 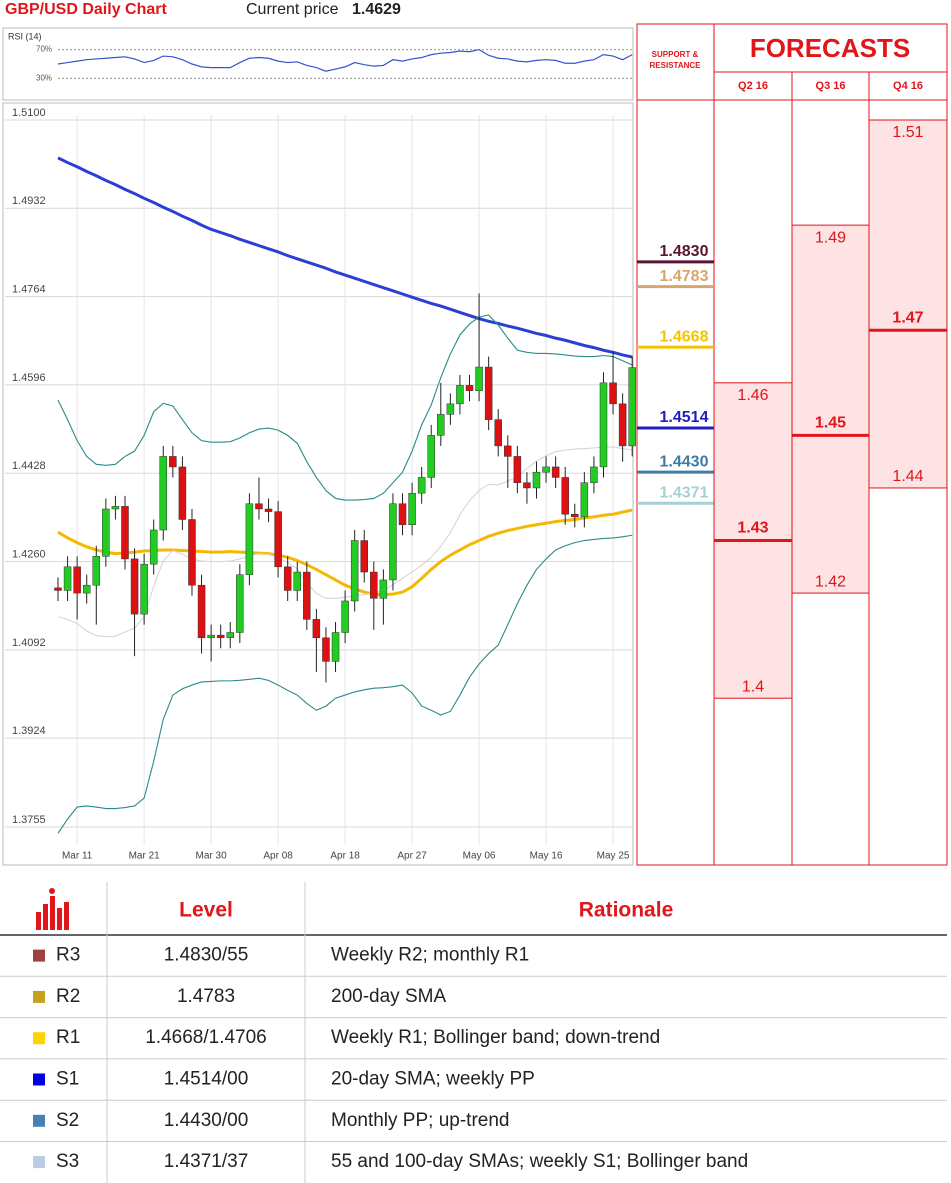 I want to click on level-label: 1.4830, so click(x=684, y=251).